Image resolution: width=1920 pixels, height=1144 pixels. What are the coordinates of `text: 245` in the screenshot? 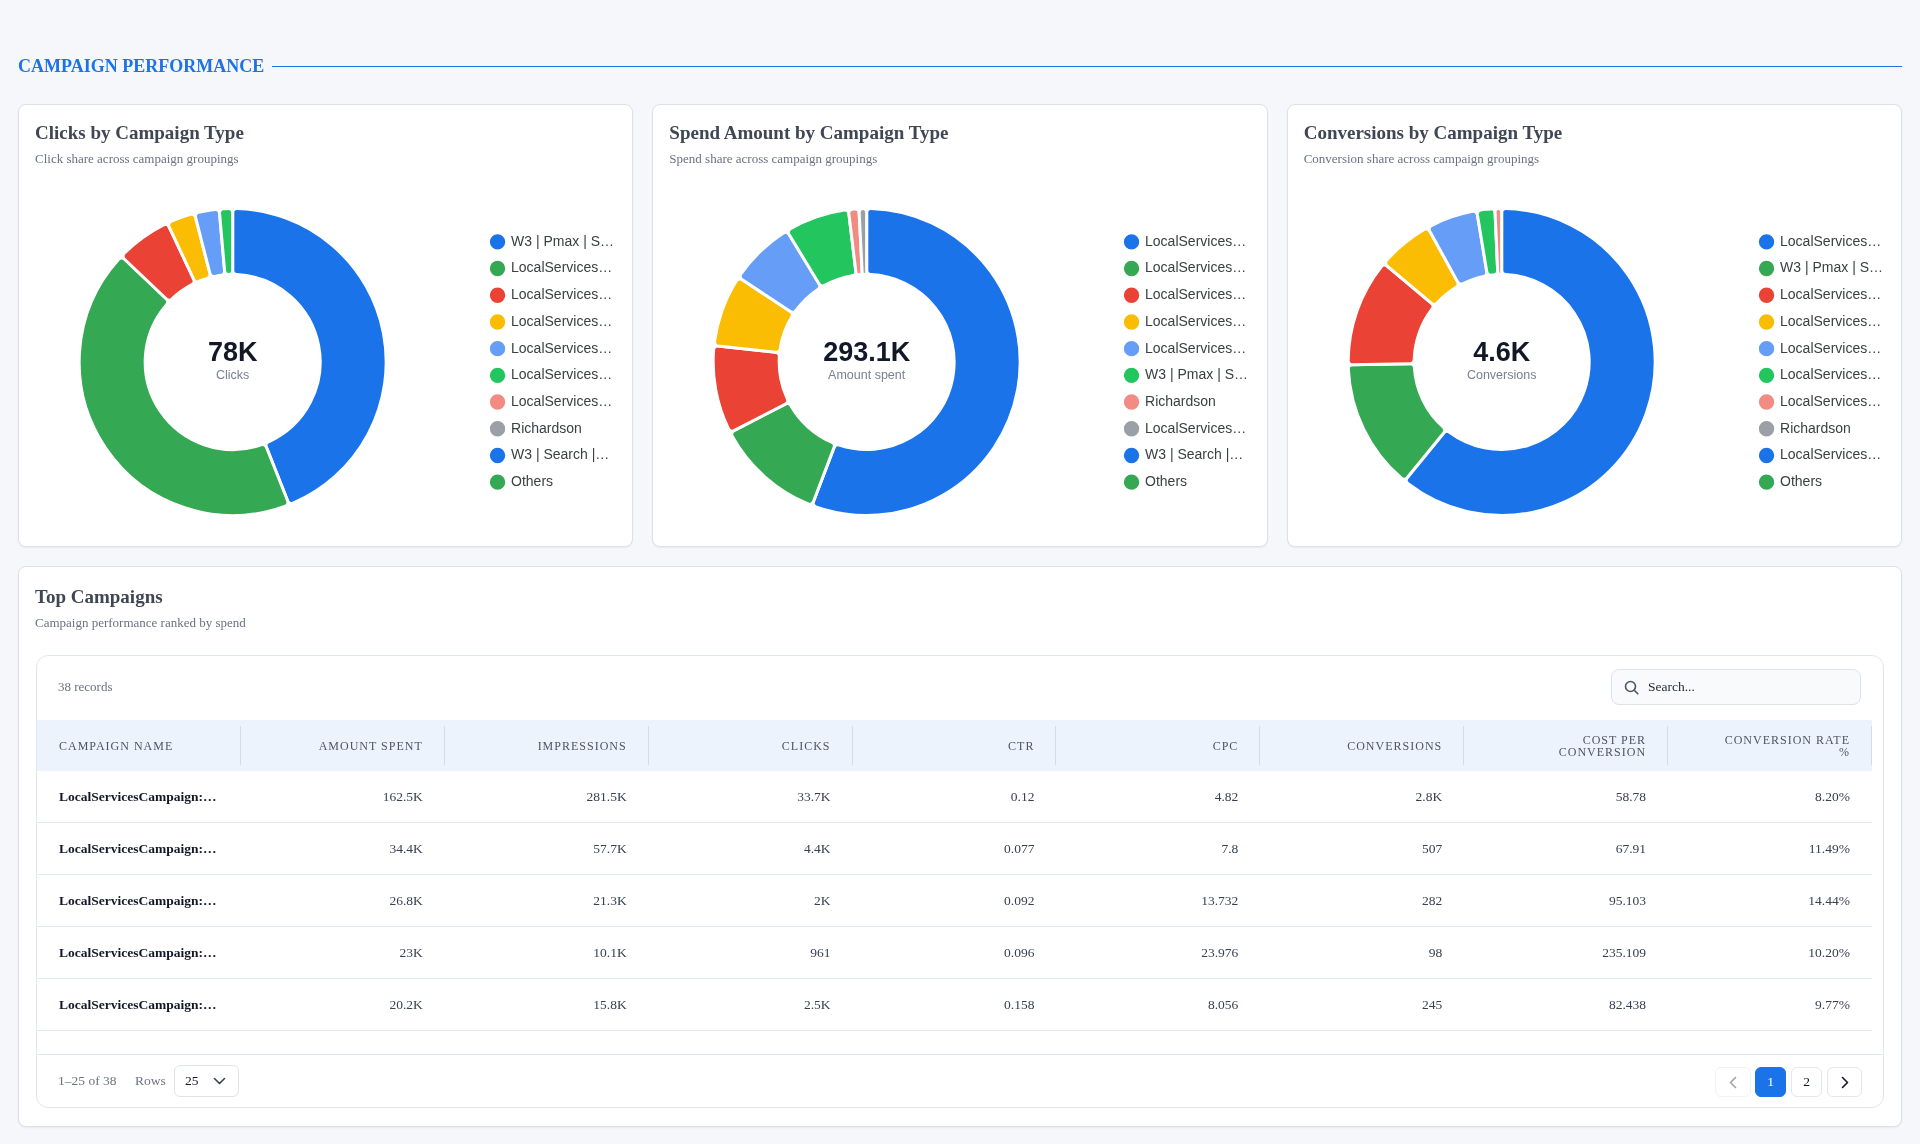 It's located at (1432, 1004).